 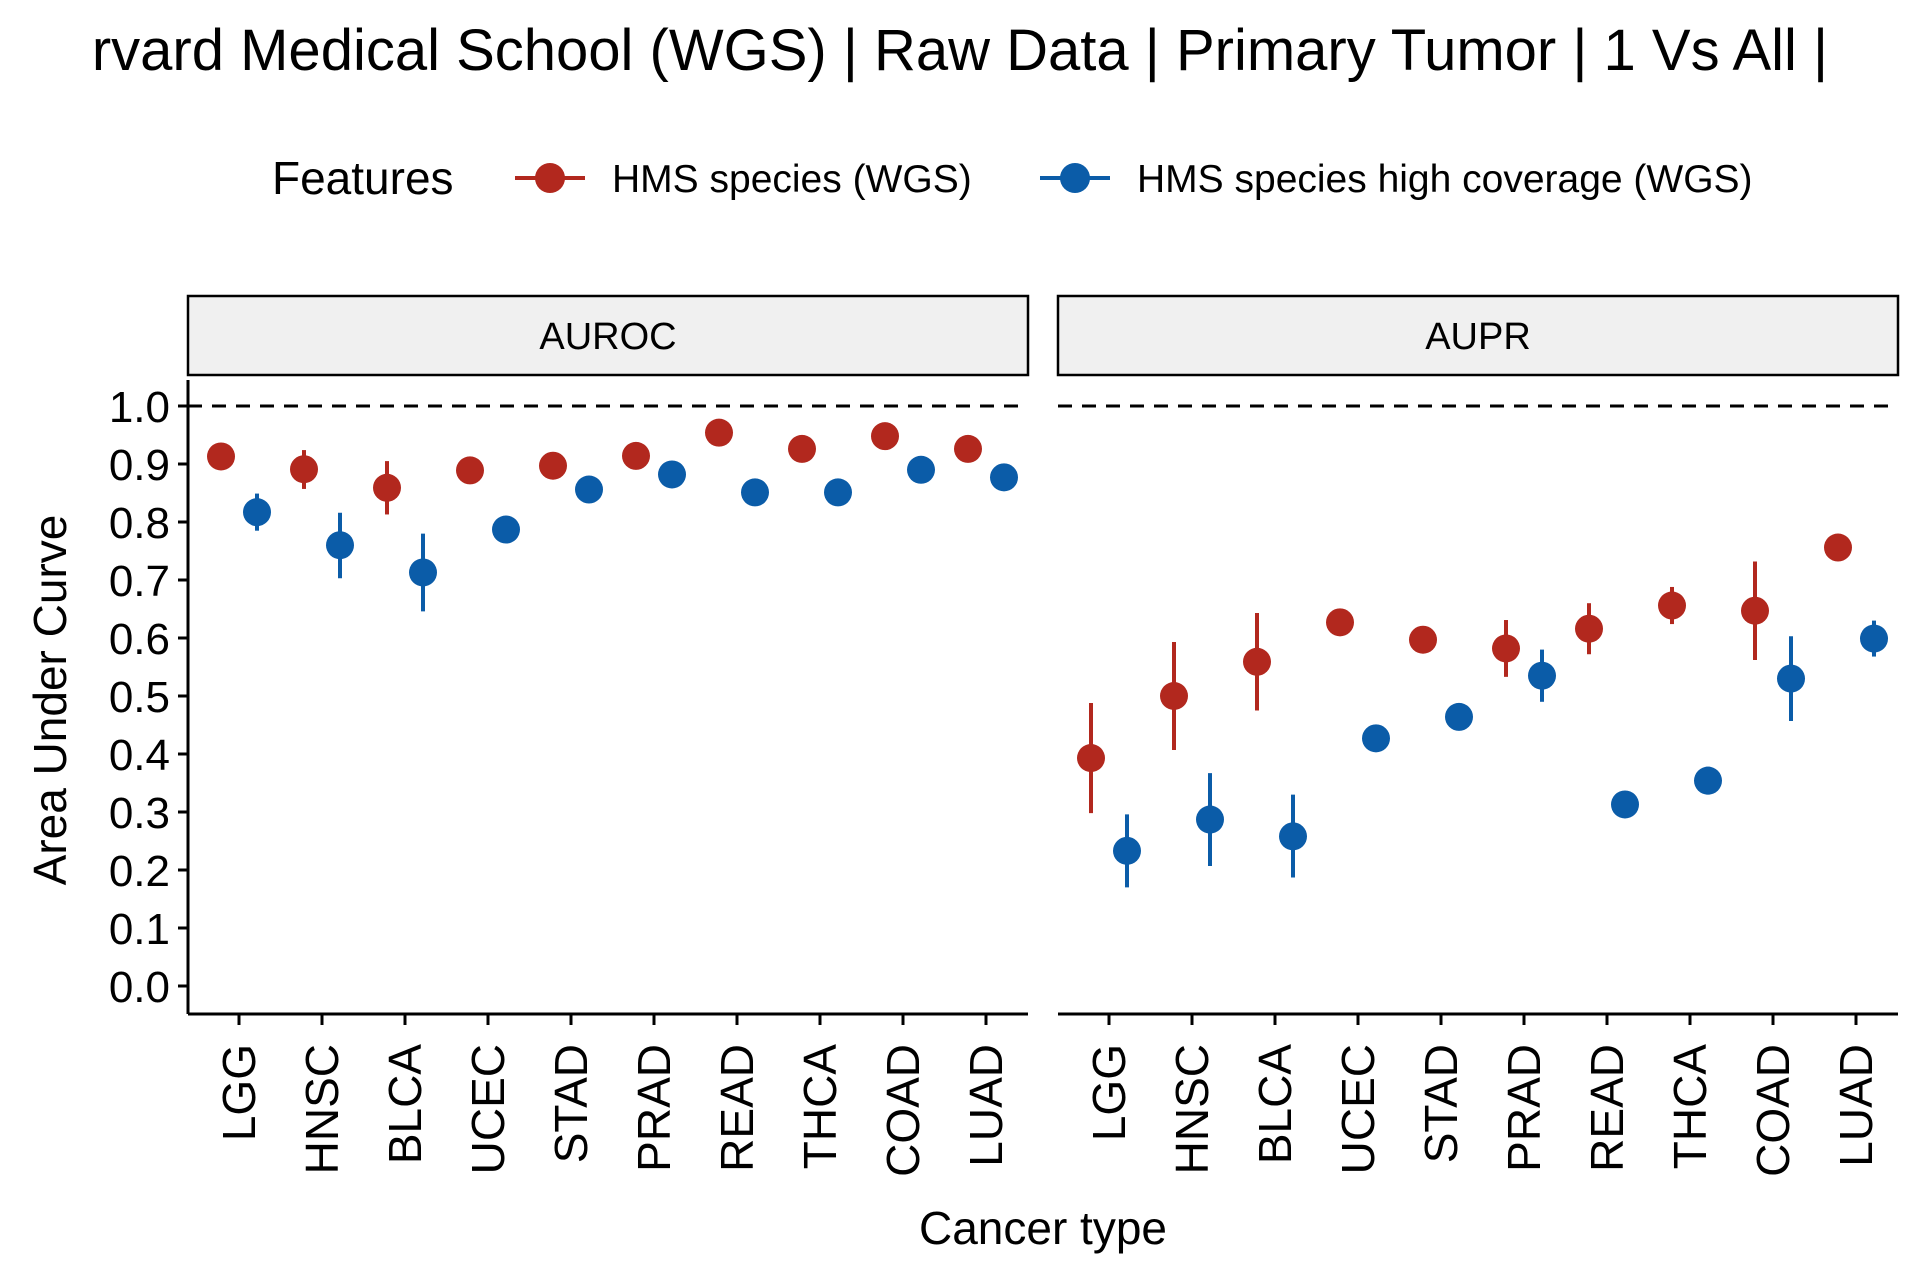 I want to click on y-tick-label: 0.9, so click(x=139, y=465).